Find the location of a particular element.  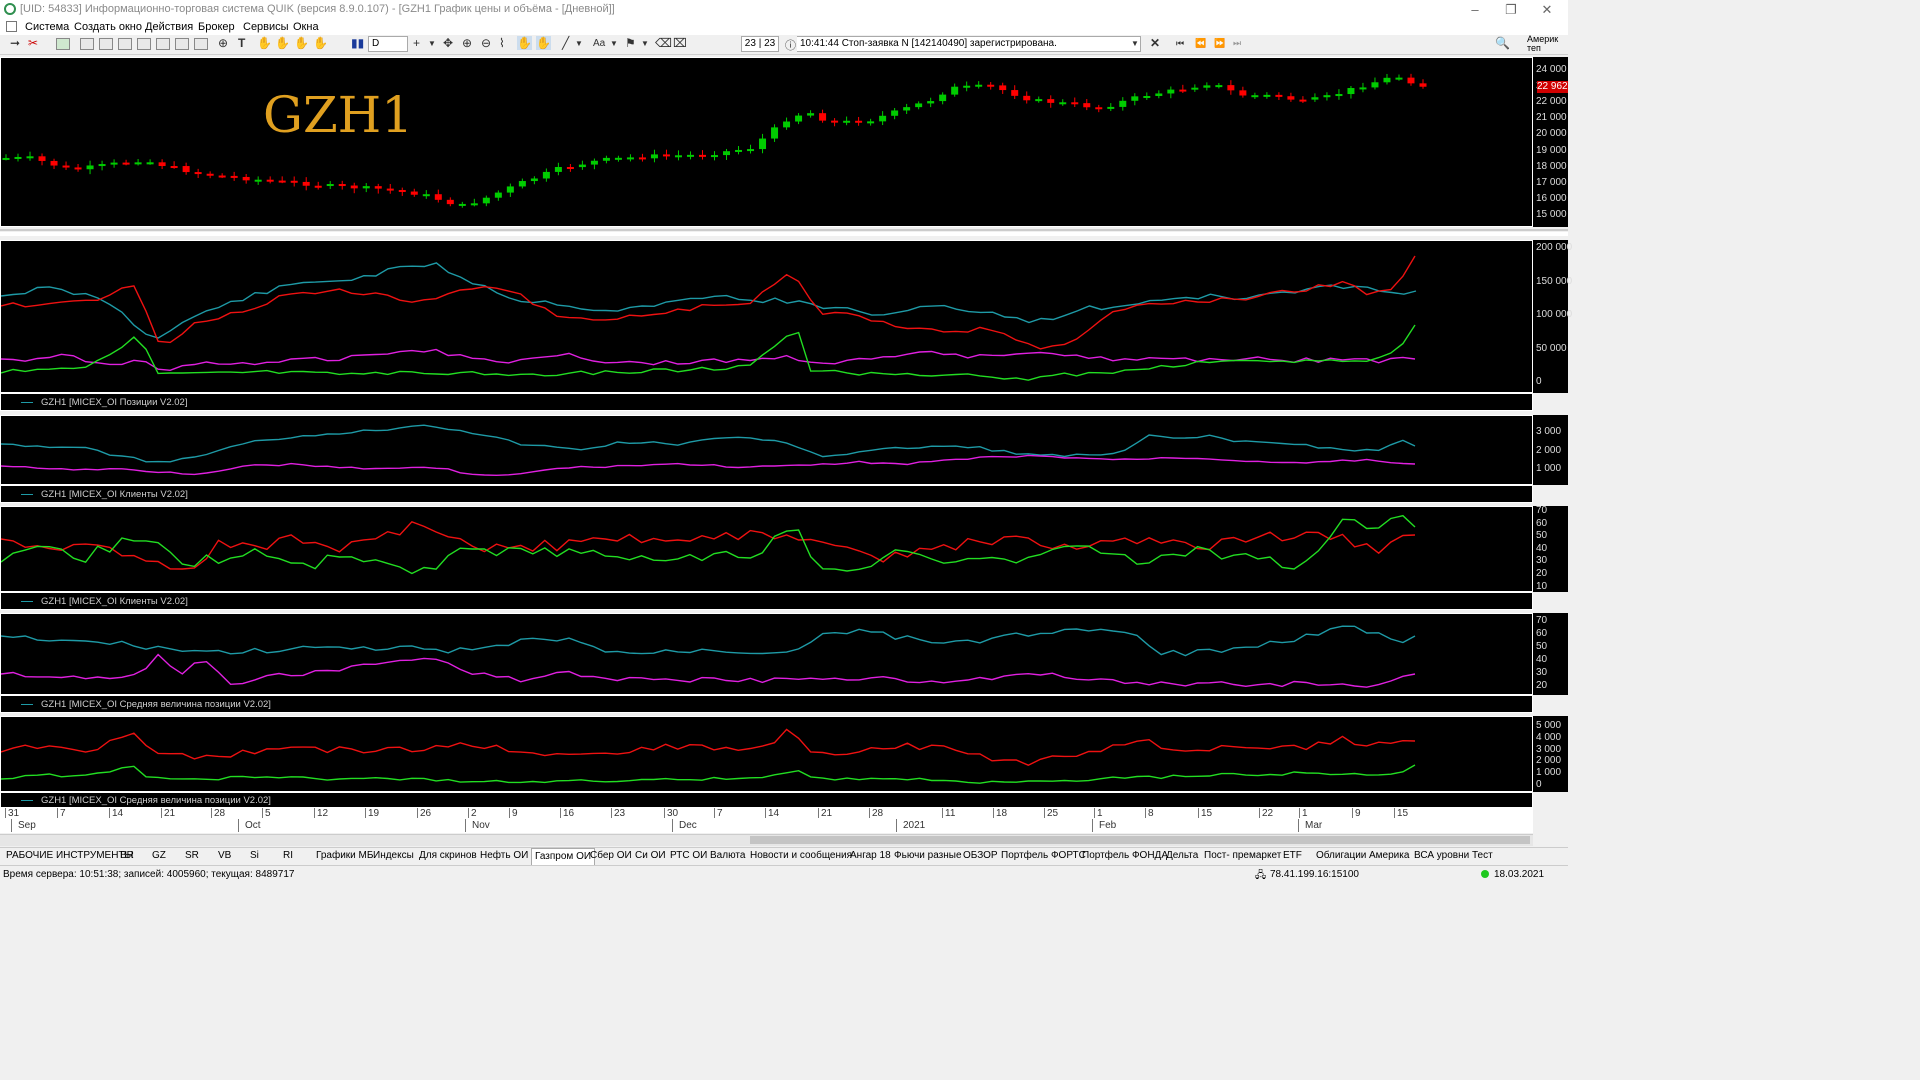

clients-pct-panel is located at coordinates (766, 549).